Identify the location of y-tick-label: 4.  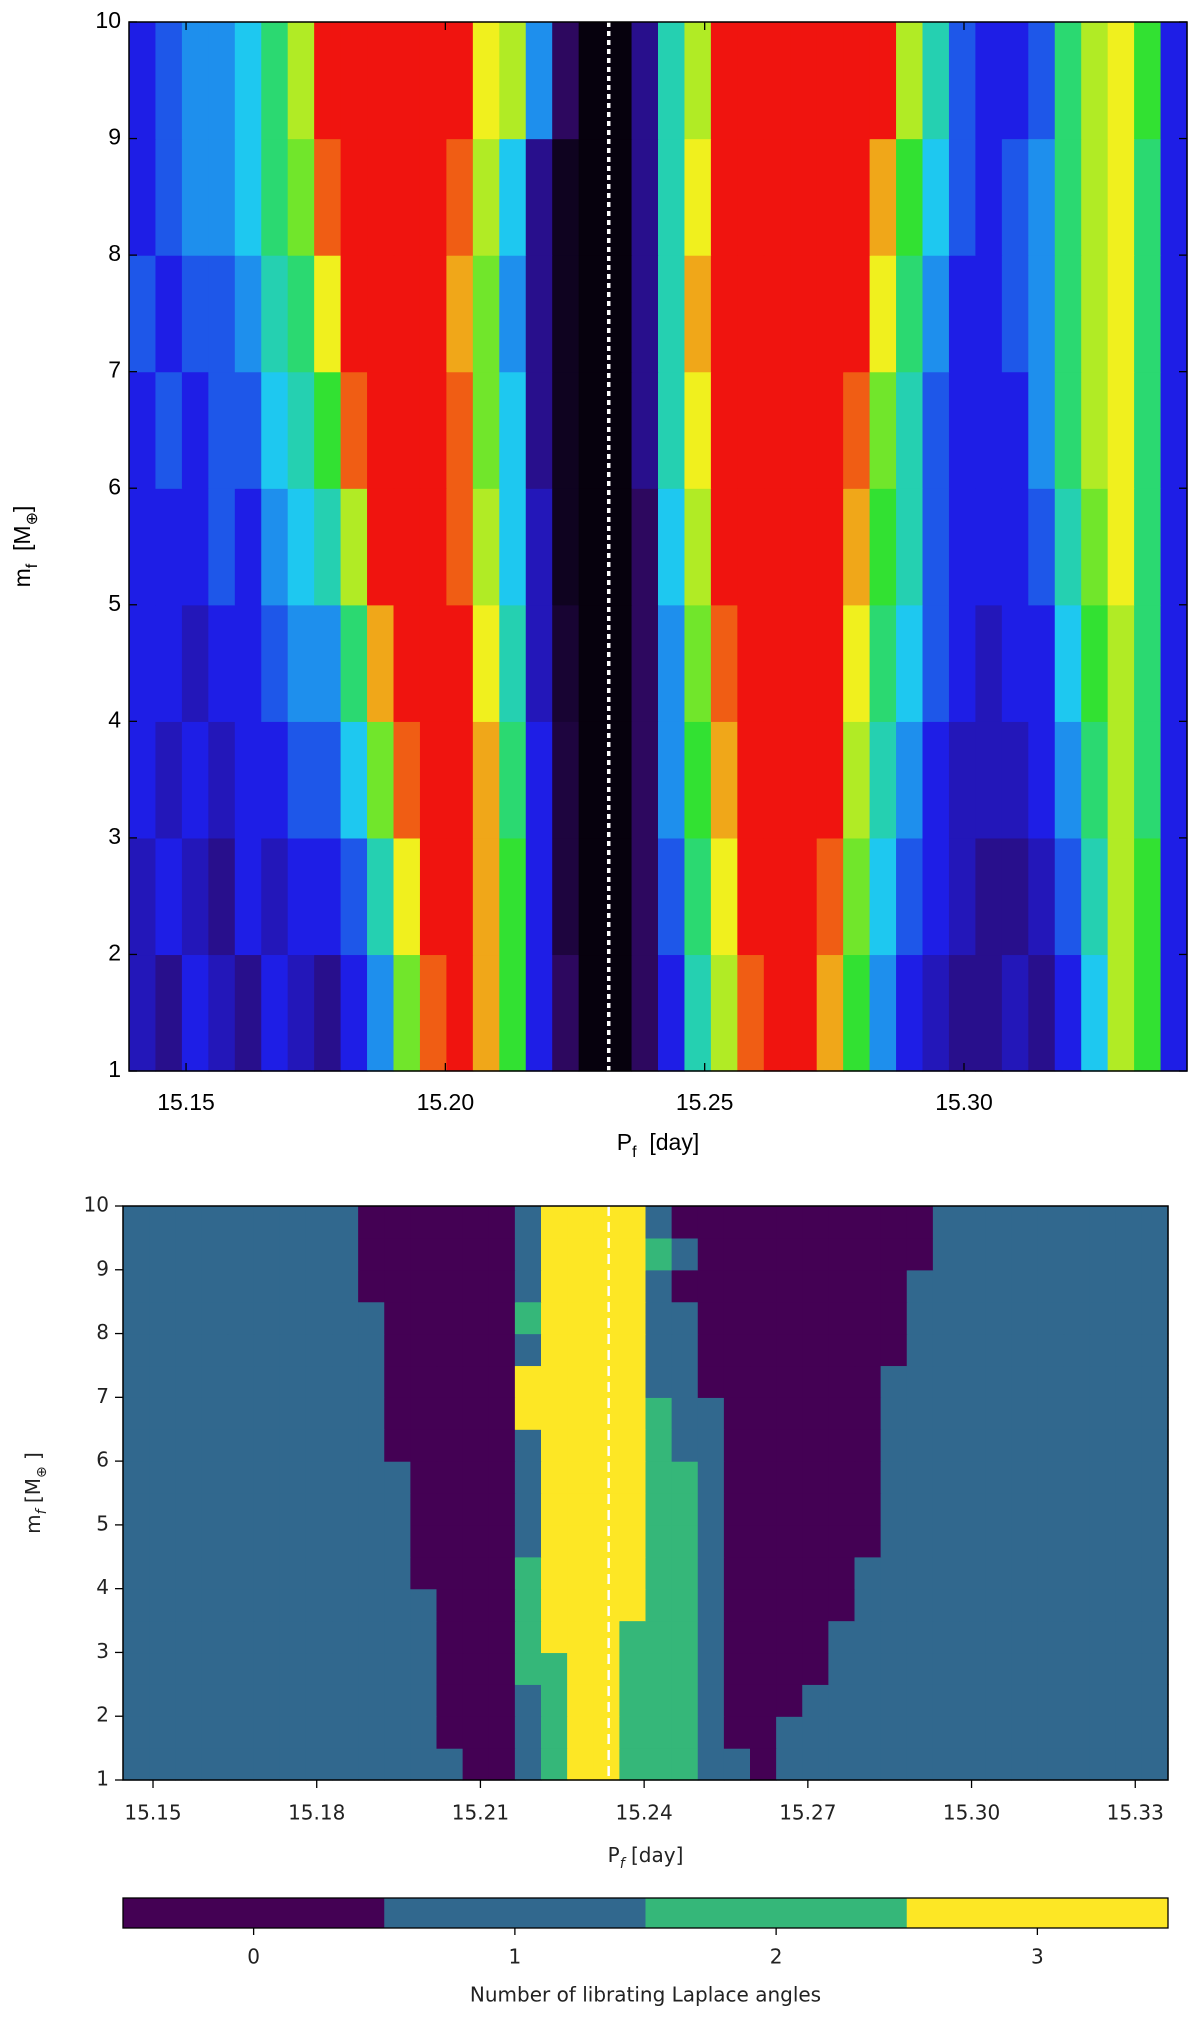
(114, 719).